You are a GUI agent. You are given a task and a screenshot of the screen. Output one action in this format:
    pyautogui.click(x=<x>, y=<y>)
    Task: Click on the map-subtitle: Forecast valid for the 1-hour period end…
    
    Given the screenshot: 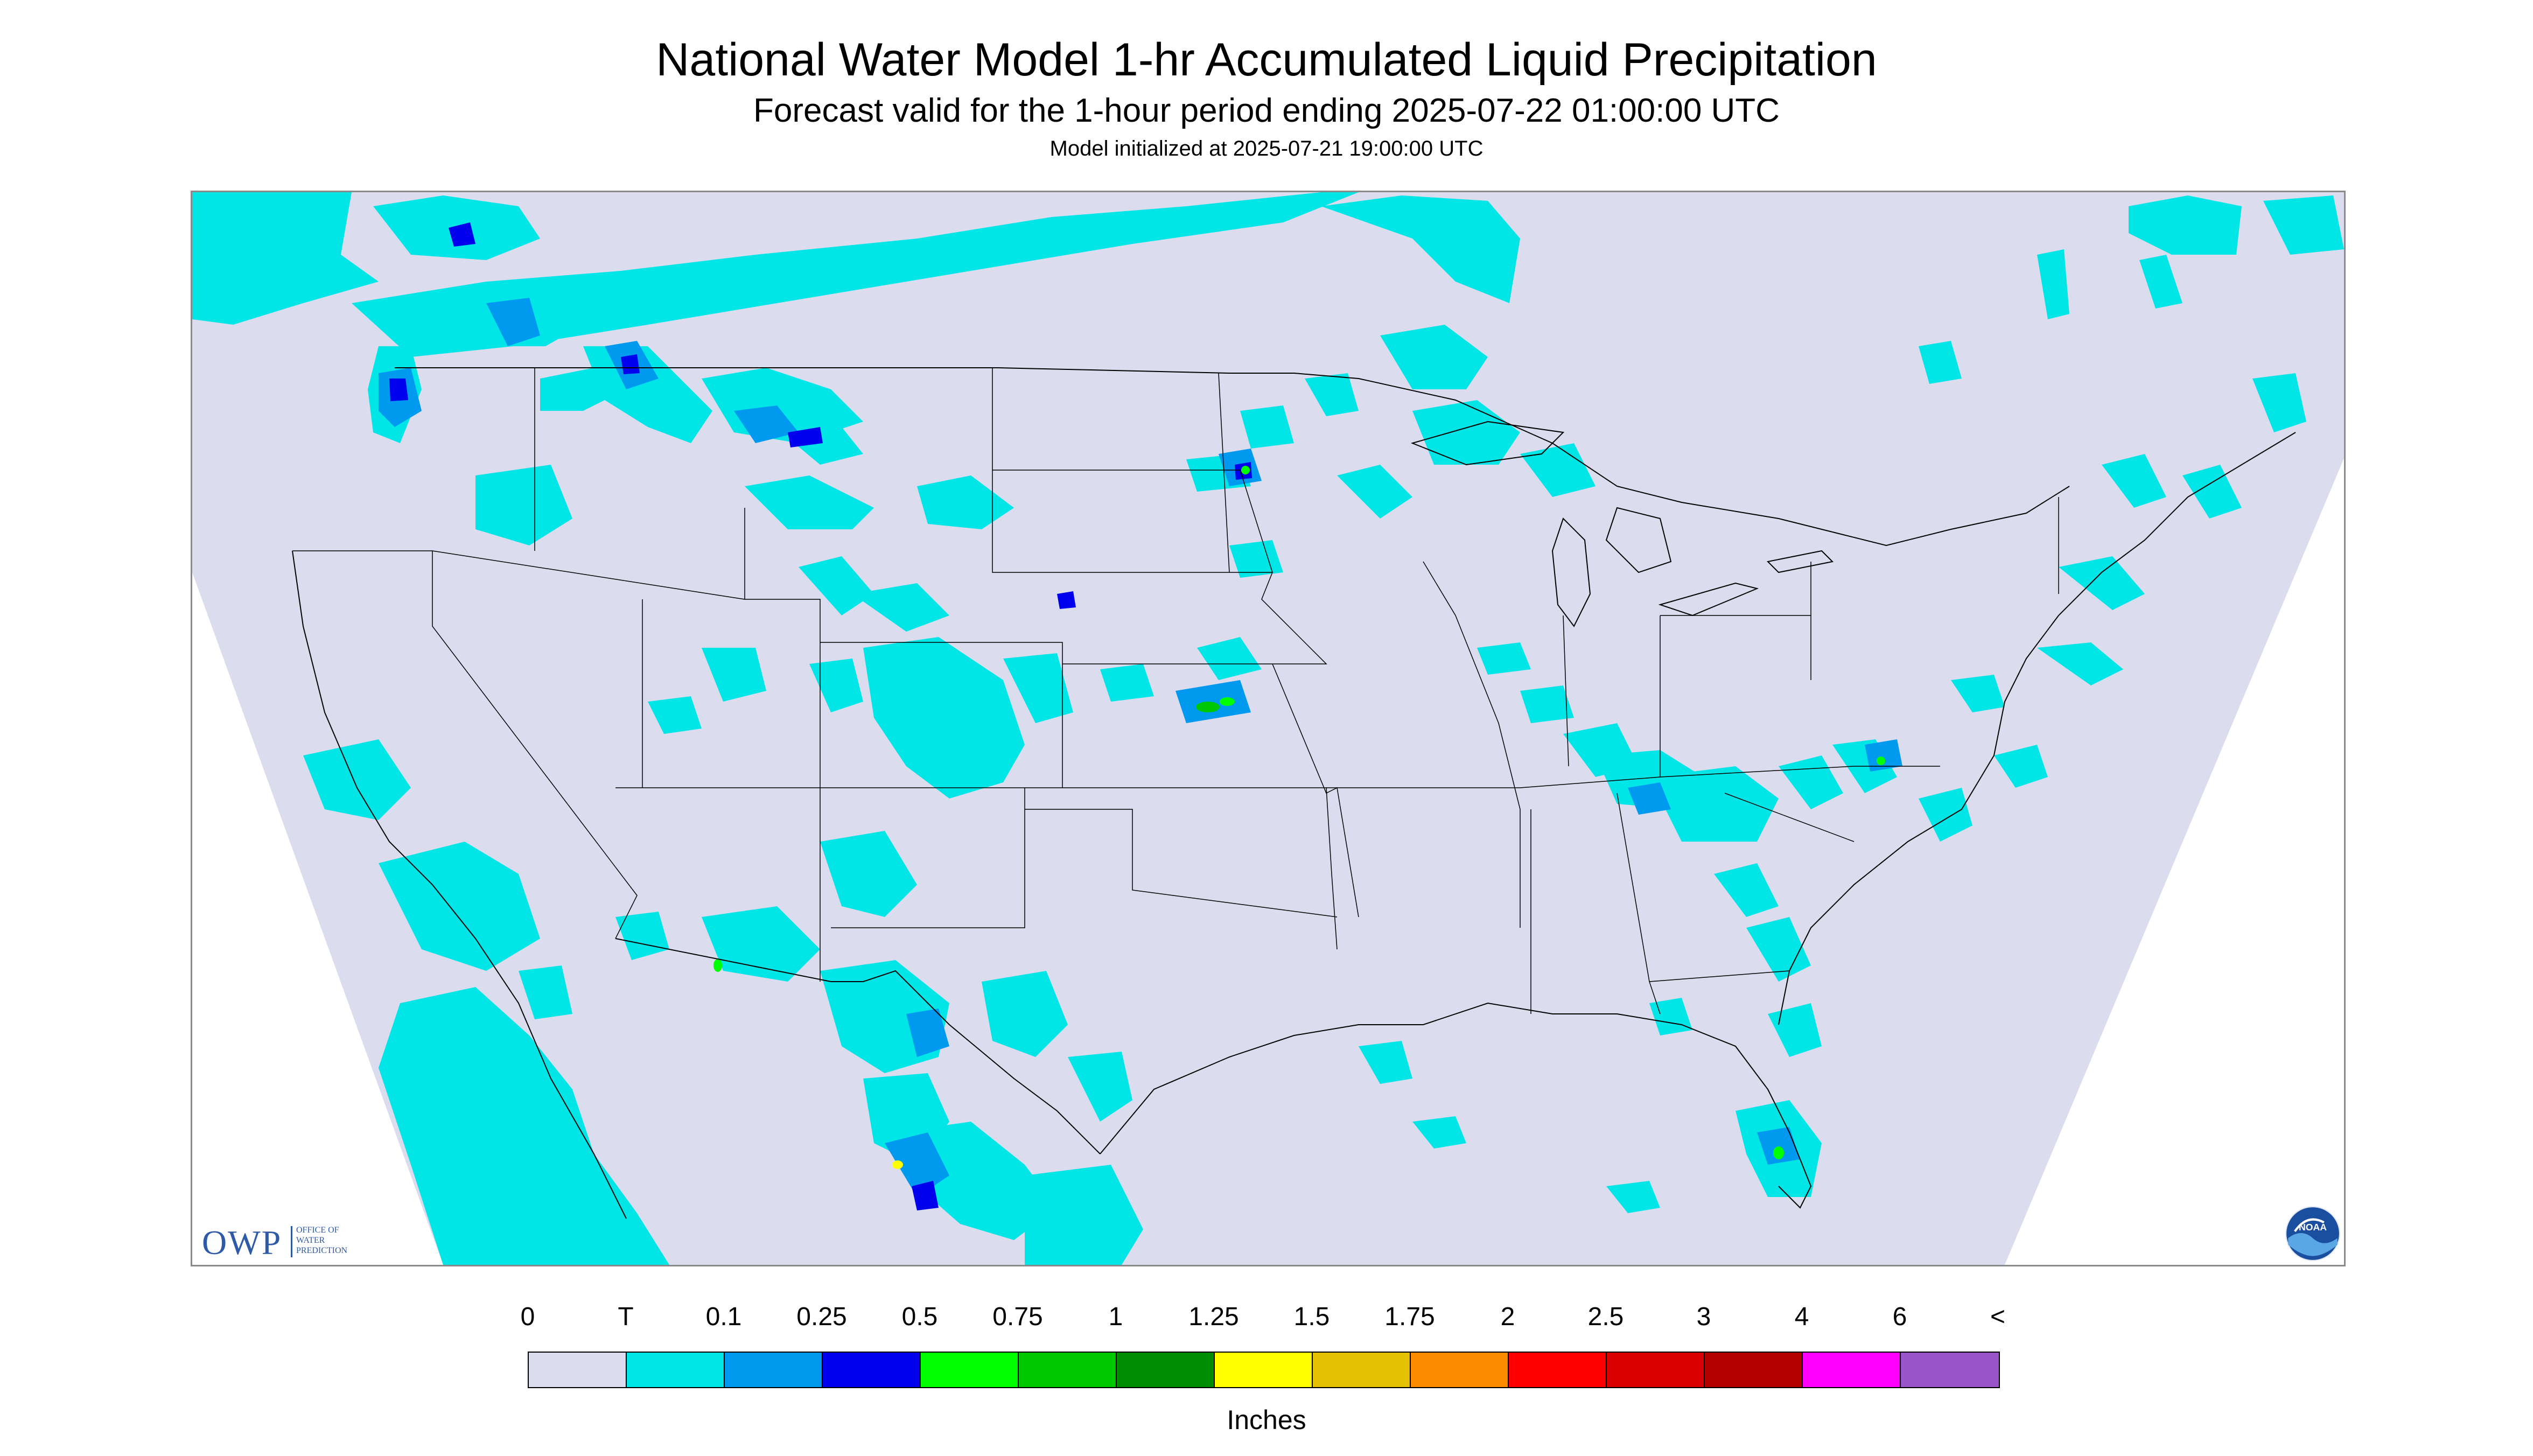 What is the action you would take?
    pyautogui.click(x=1266, y=110)
    